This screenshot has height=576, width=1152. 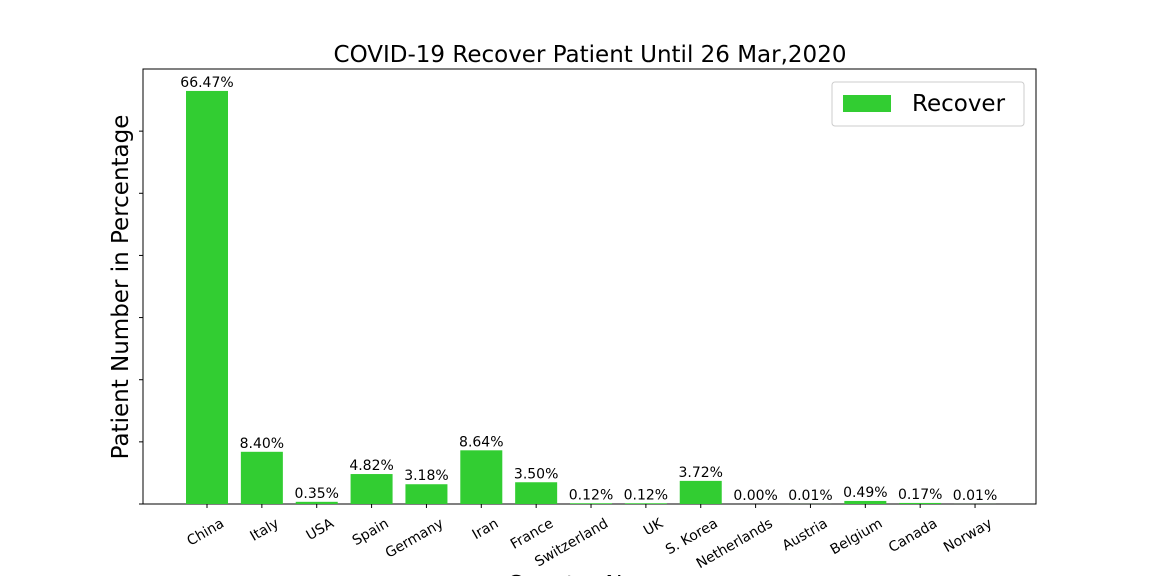 I want to click on data-label: 4.82%, so click(x=371, y=466).